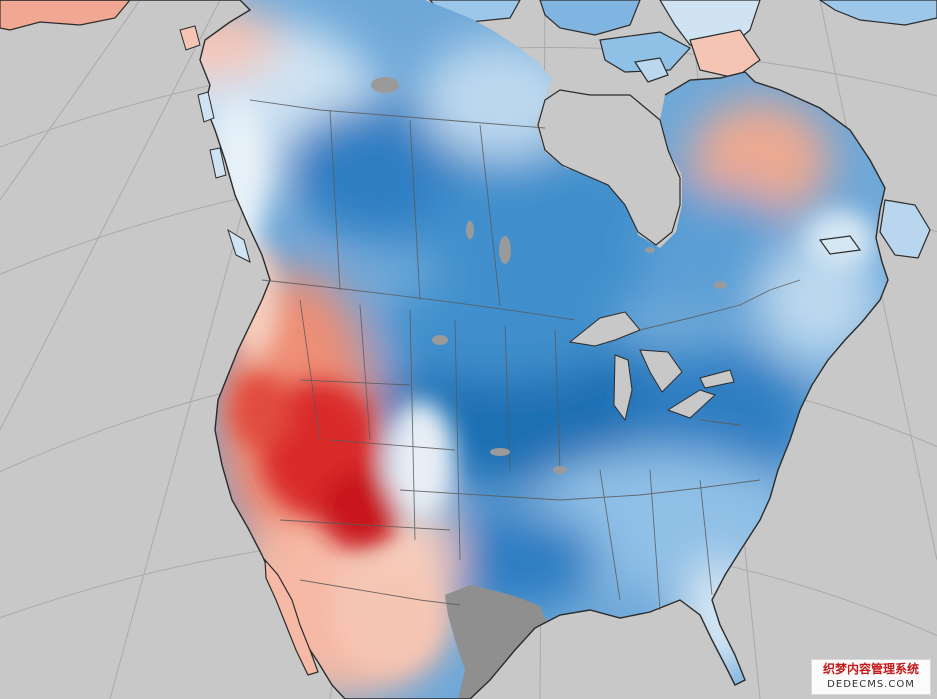 The image size is (937, 699). I want to click on arctic-islands, so click(468, 41).